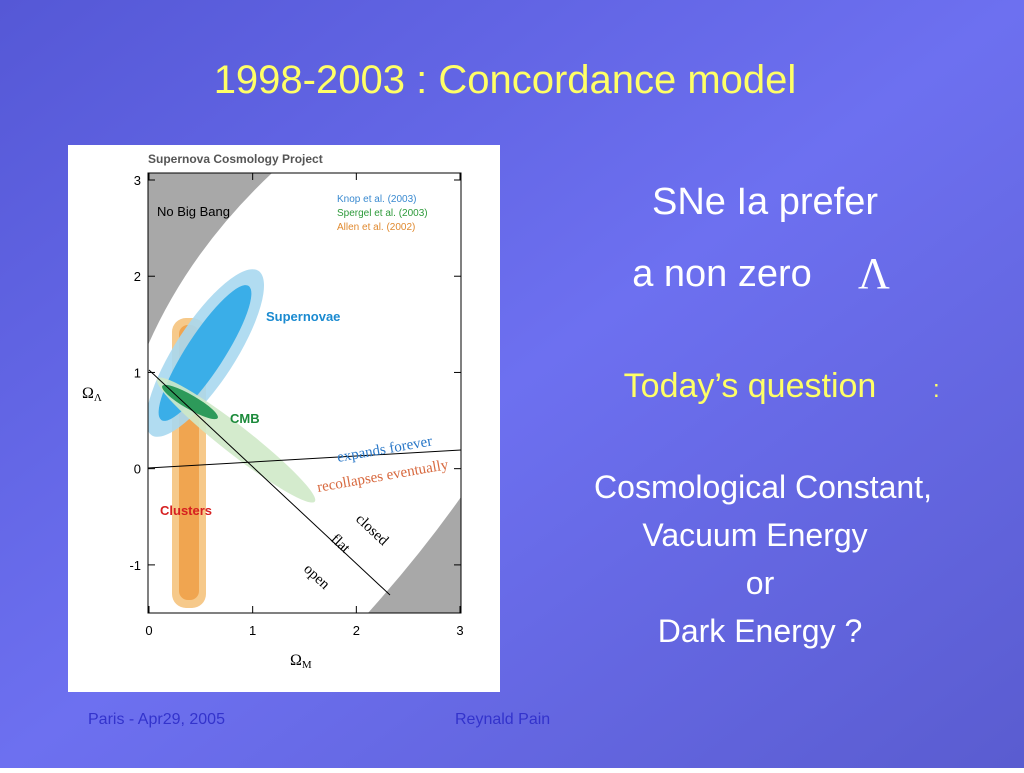 The width and height of the screenshot is (1024, 773). I want to click on bottom-region, so click(414, 555).